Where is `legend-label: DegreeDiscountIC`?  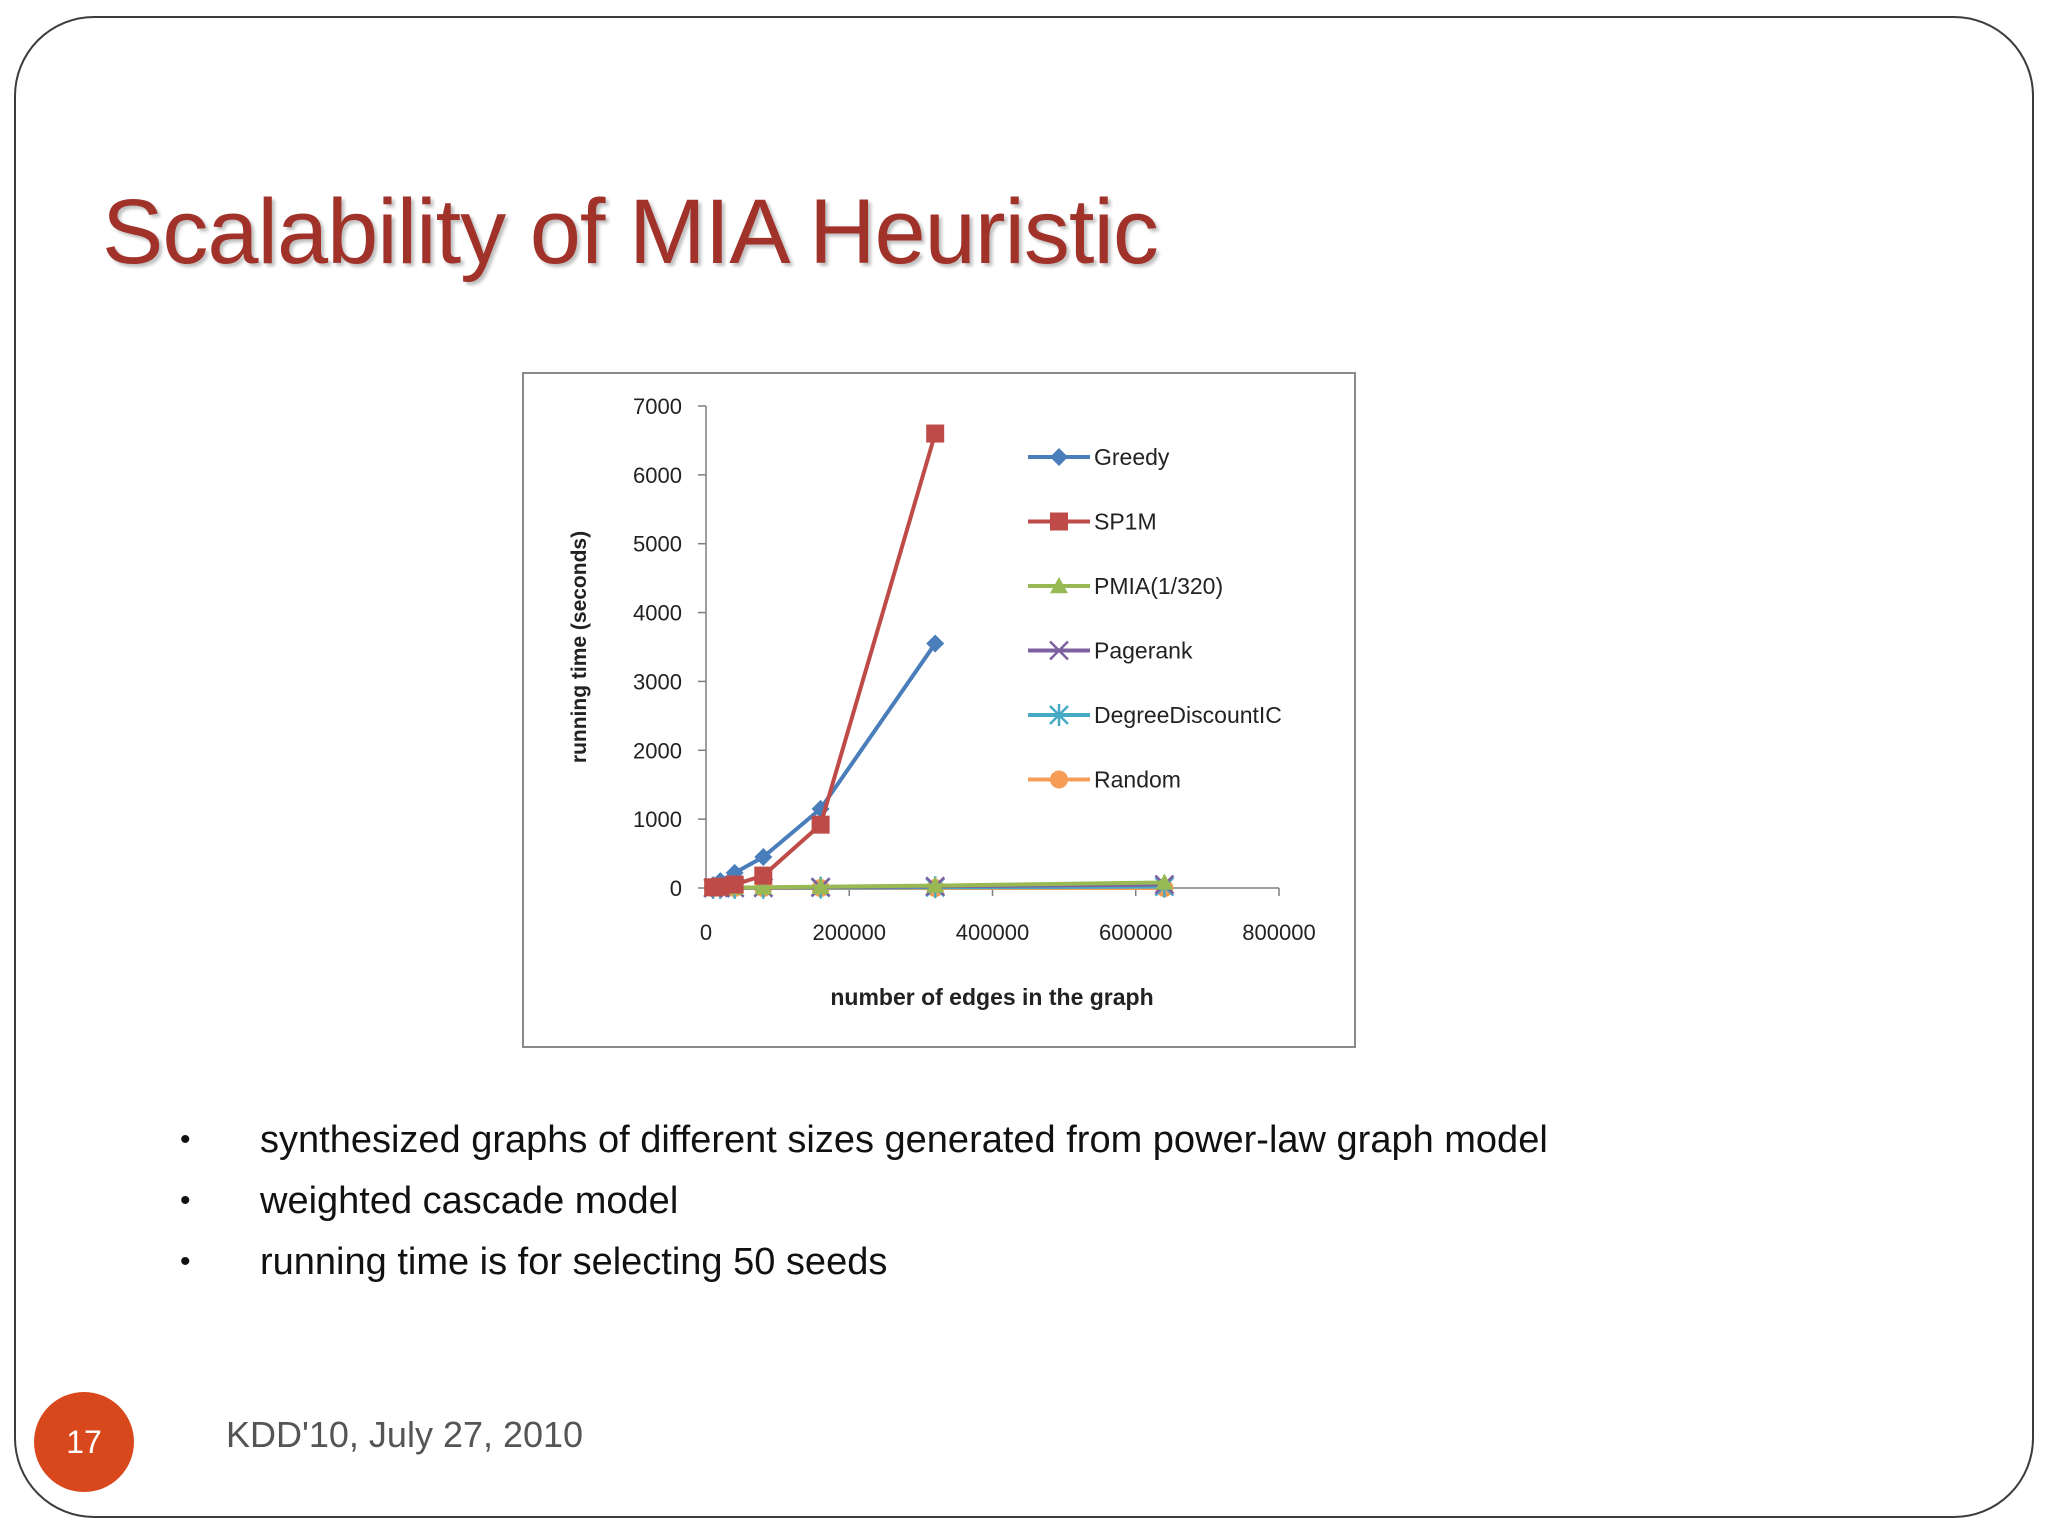 legend-label: DegreeDiscountIC is located at coordinates (1188, 715).